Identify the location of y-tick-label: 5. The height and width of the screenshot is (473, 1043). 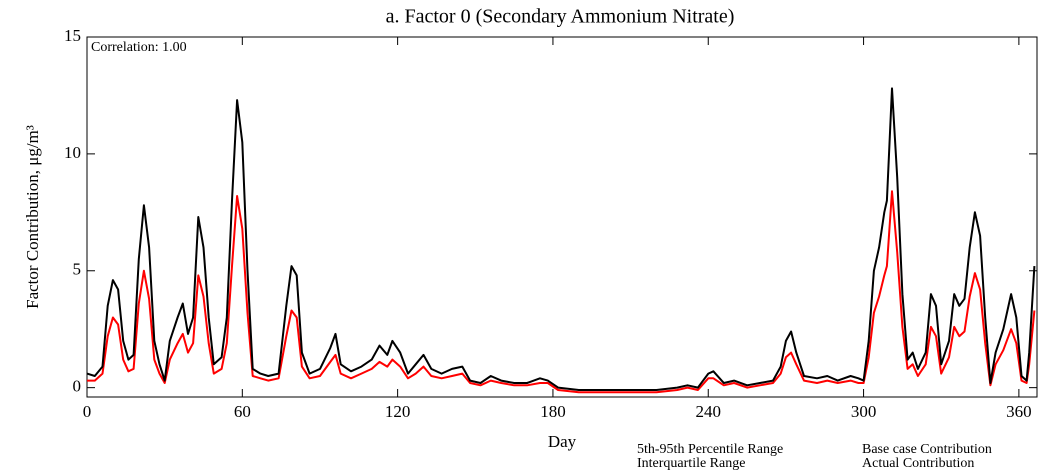
(77, 269).